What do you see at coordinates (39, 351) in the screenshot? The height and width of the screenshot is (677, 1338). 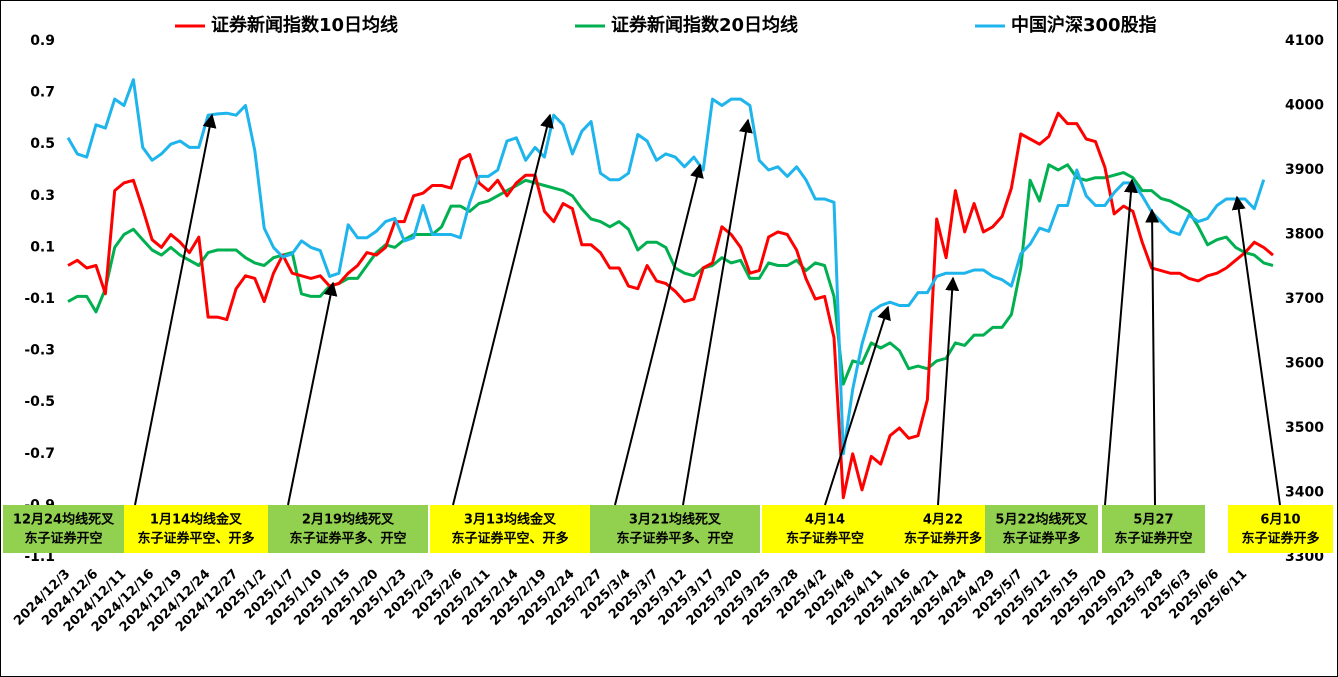 I see `y-tick-label: -0.3` at bounding box center [39, 351].